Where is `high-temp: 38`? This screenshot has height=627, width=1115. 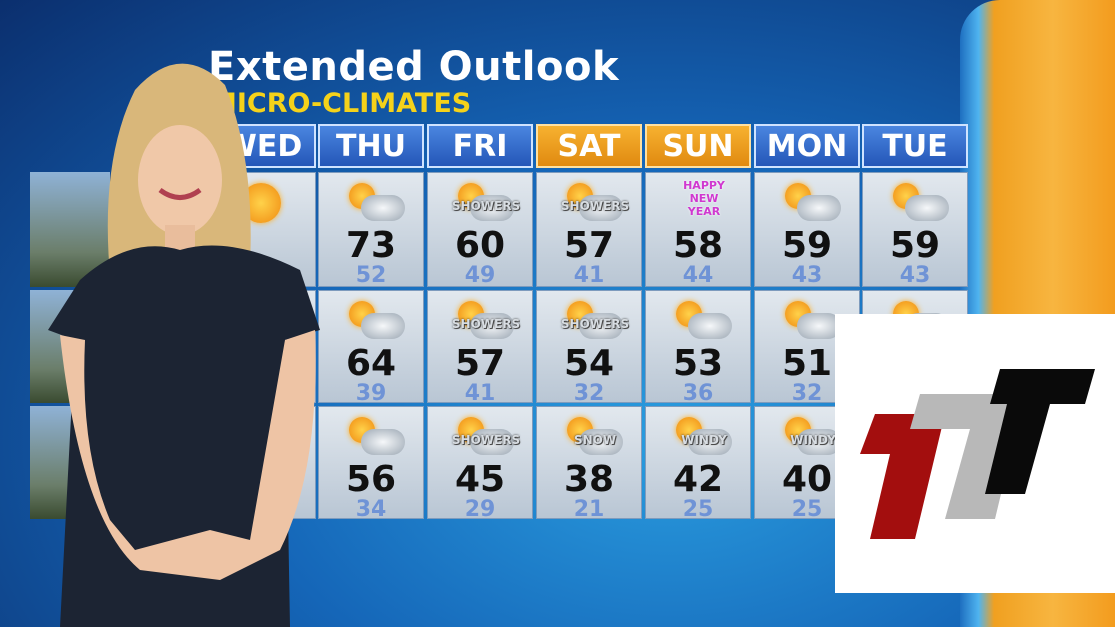
high-temp: 38 is located at coordinates (589, 479).